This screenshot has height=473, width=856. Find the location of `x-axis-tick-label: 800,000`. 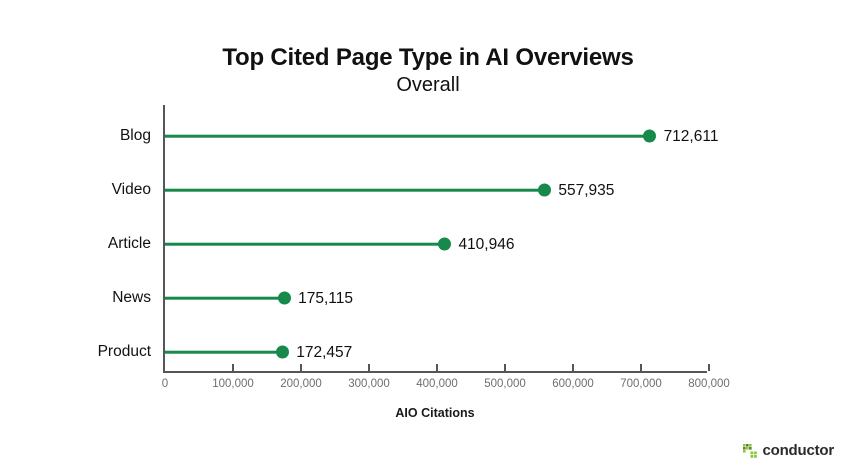

x-axis-tick-label: 800,000 is located at coordinates (709, 384).